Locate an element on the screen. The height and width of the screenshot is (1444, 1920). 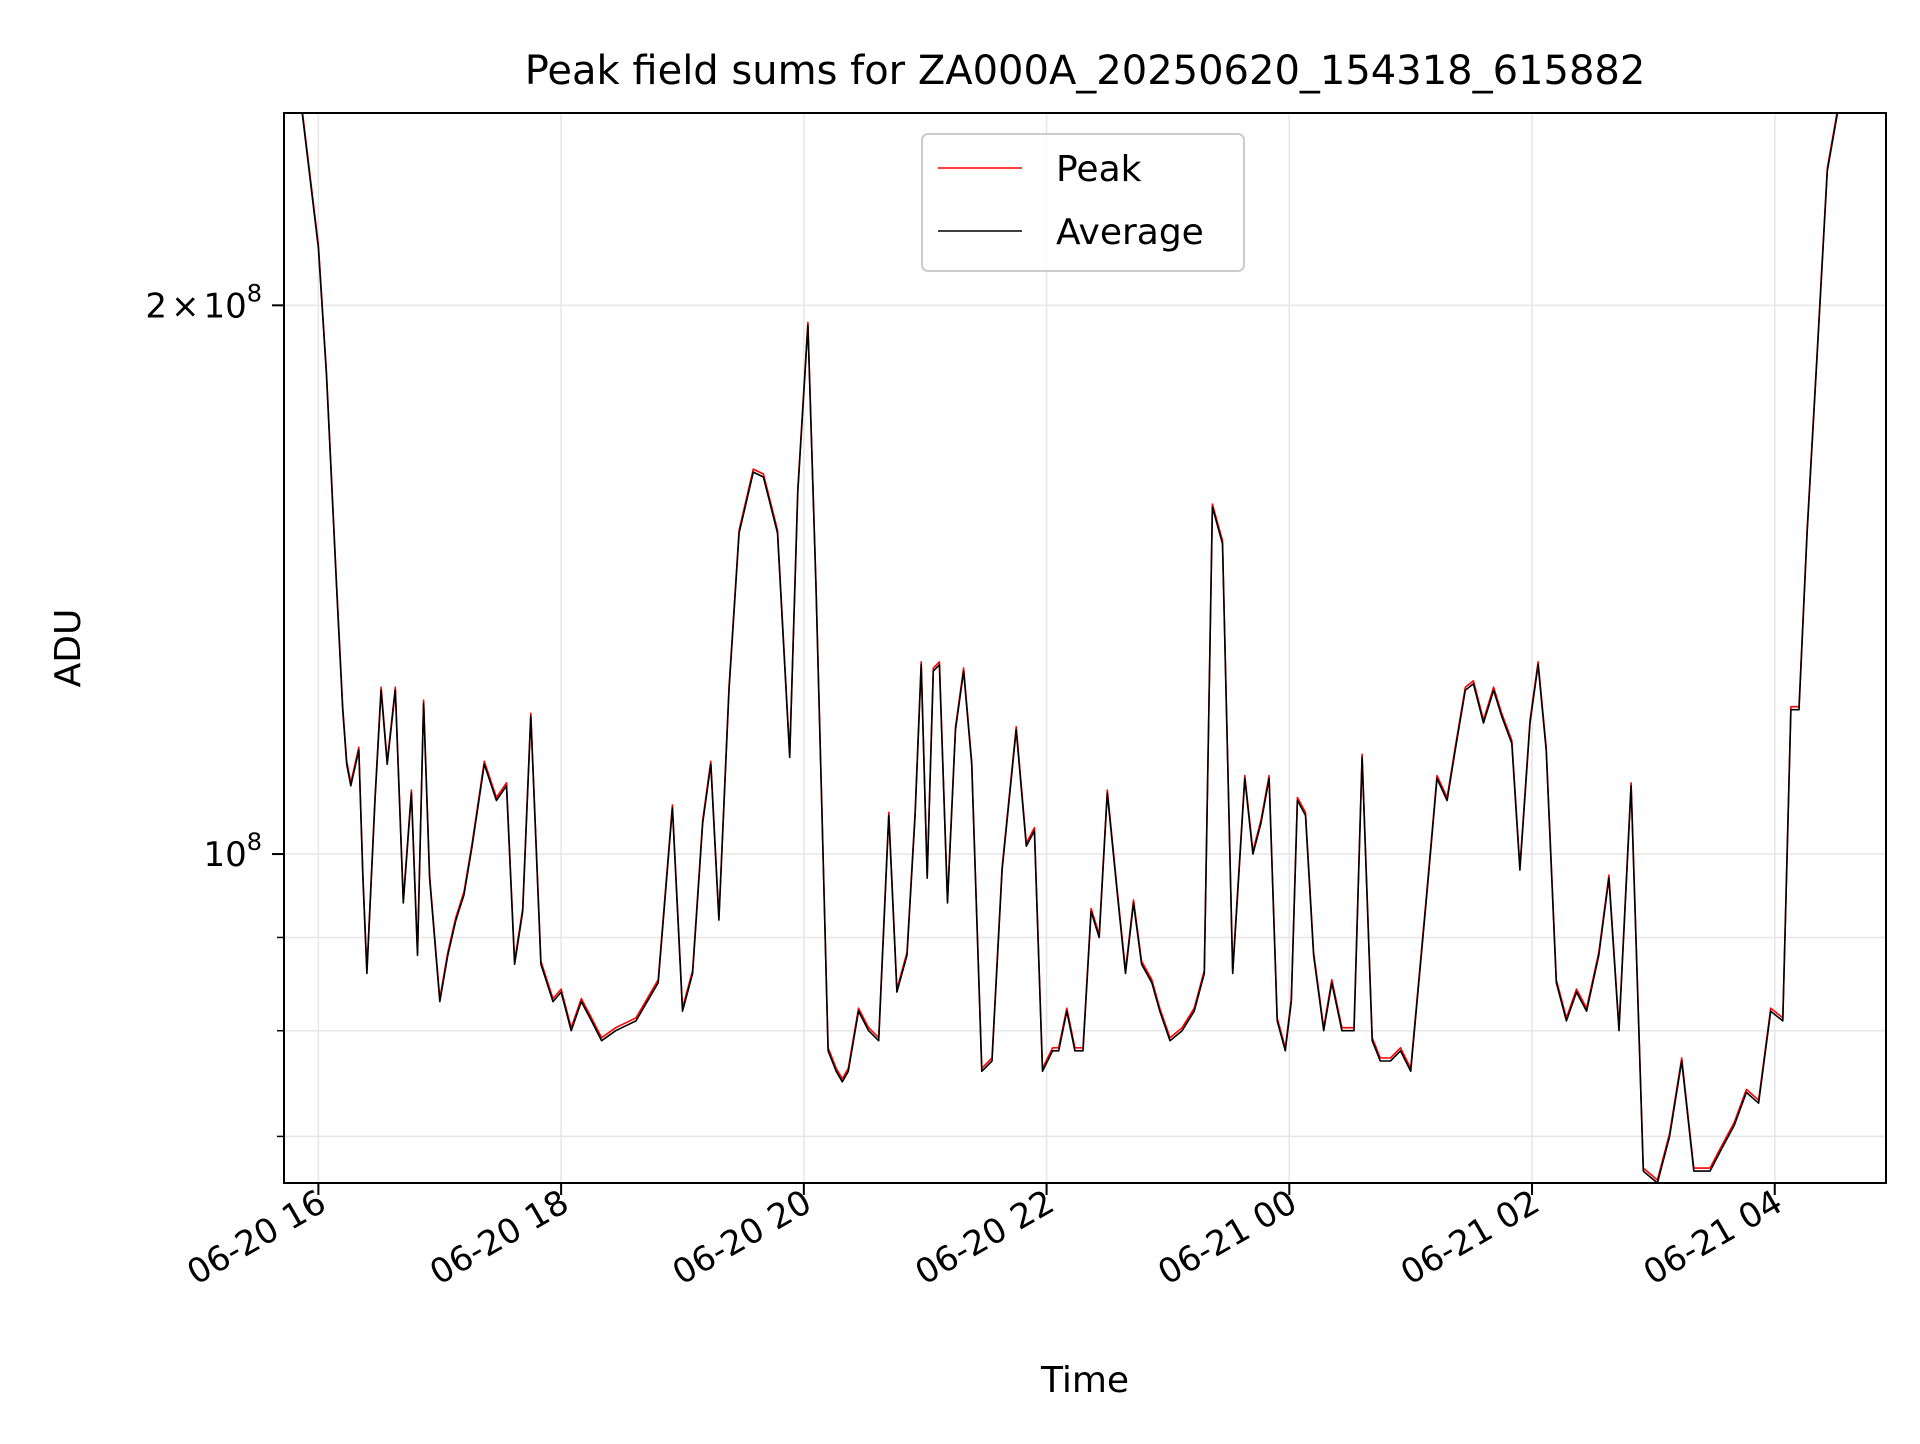
y-tick-label: 2 × 10⁸ is located at coordinates (203, 302).